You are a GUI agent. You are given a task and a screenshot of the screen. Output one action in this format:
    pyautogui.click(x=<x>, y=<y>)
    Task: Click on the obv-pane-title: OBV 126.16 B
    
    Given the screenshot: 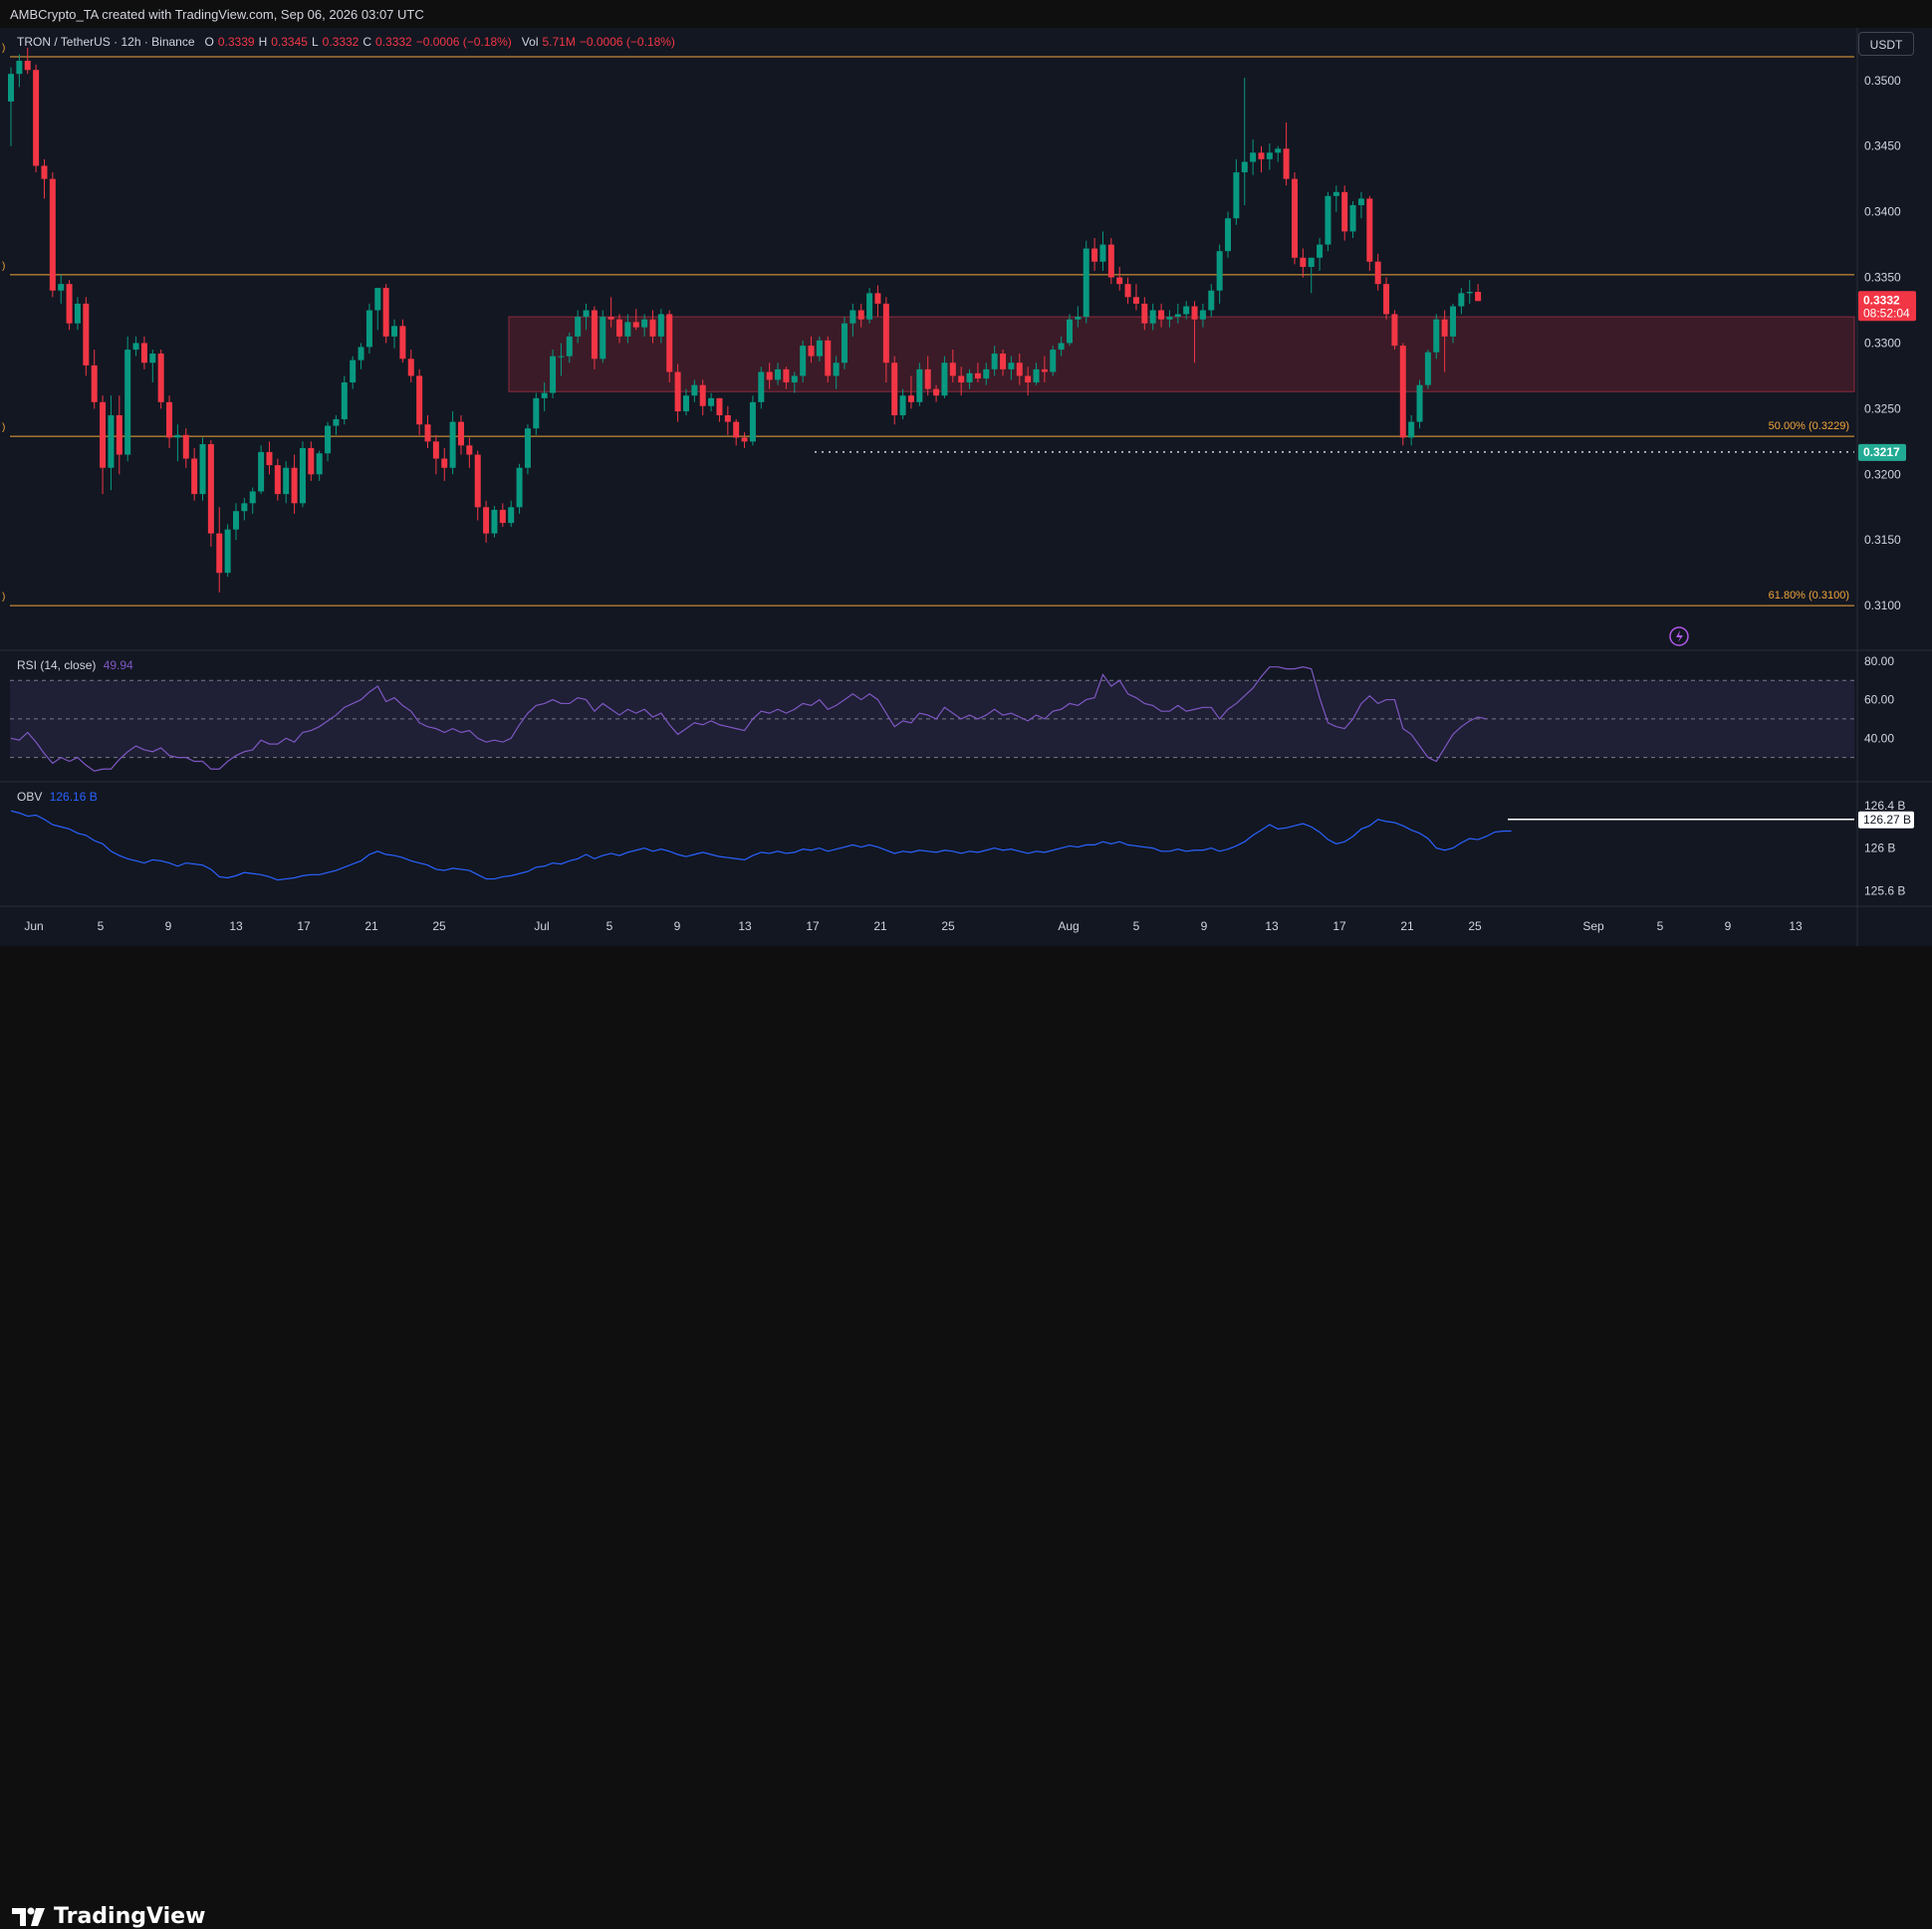 What is the action you would take?
    pyautogui.click(x=57, y=797)
    